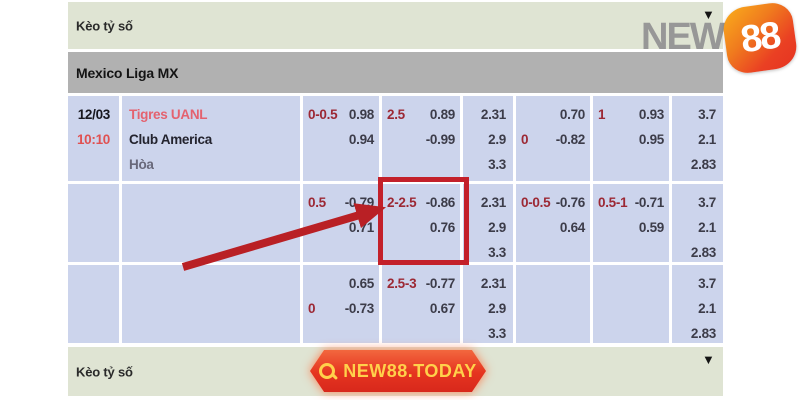  I want to click on odds-value: 3.7, so click(707, 283).